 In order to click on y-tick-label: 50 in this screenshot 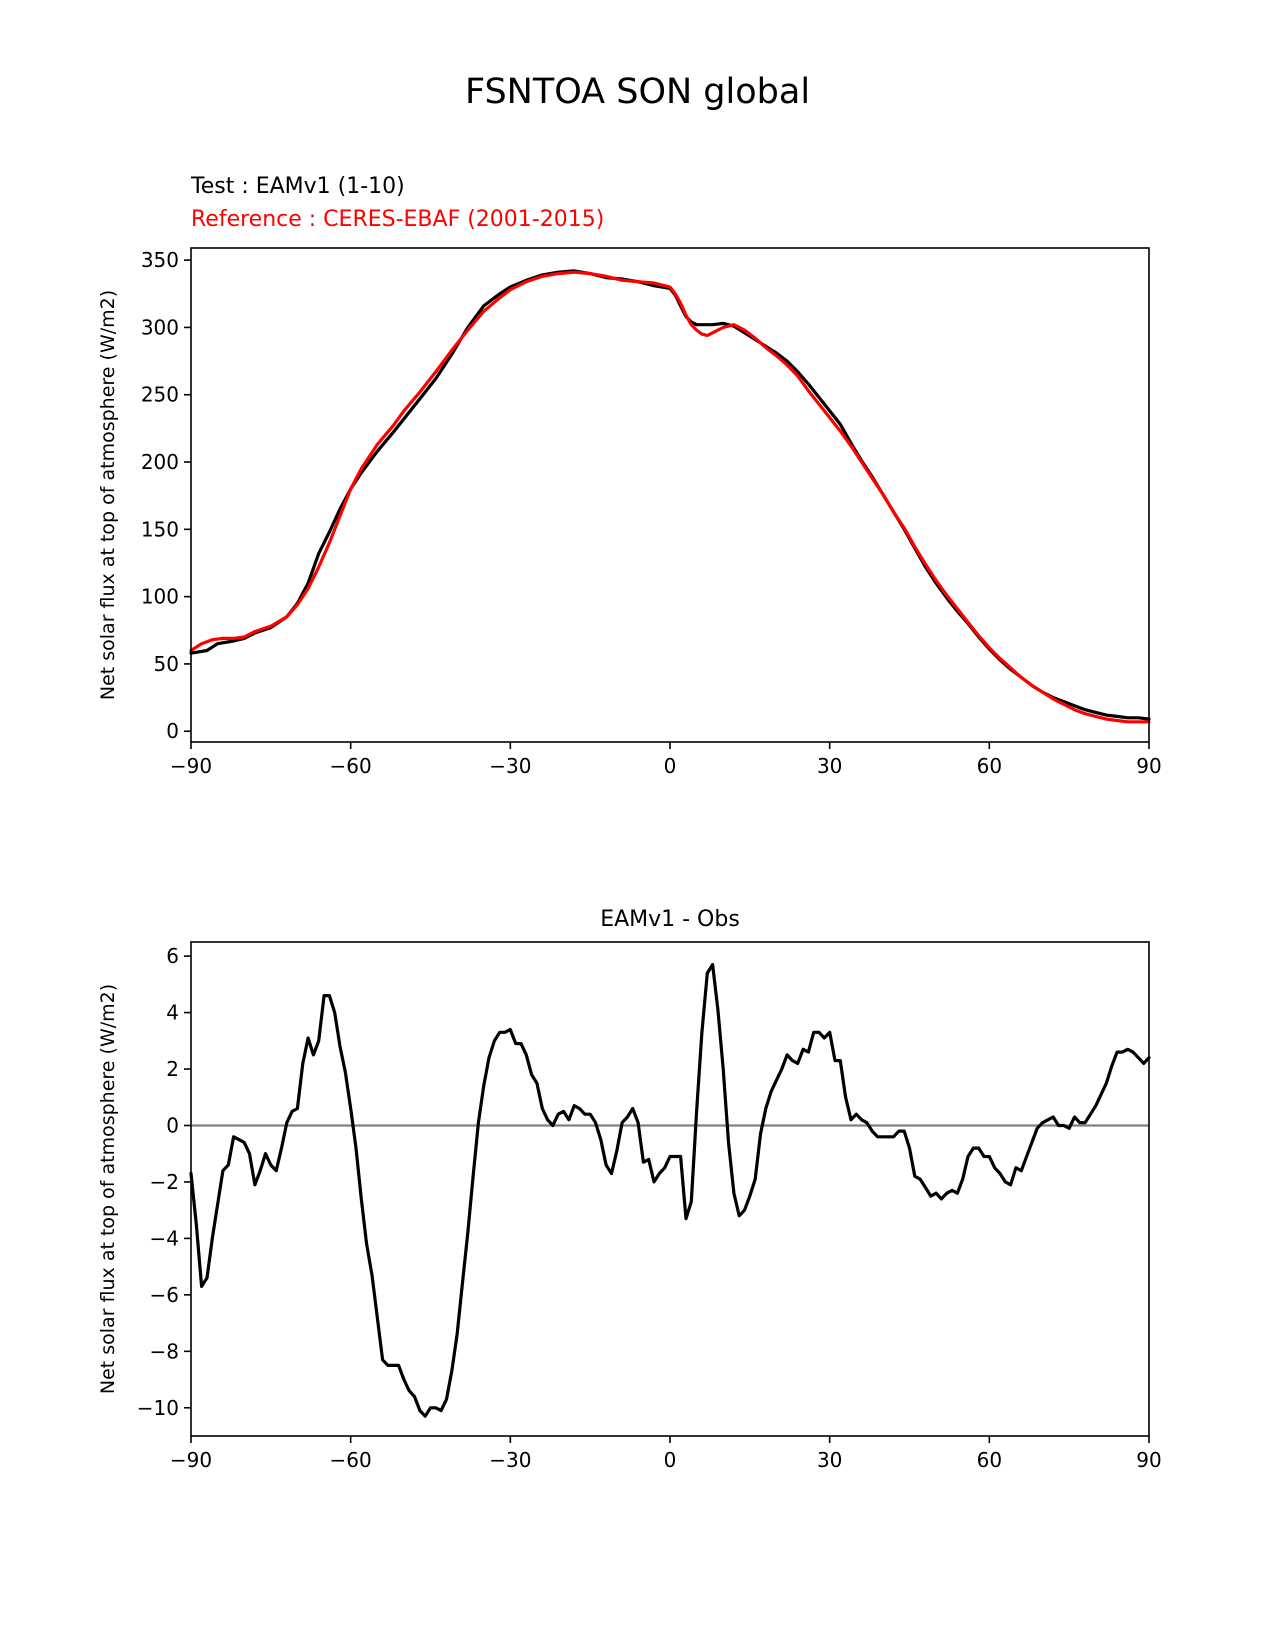, I will do `click(166, 664)`.